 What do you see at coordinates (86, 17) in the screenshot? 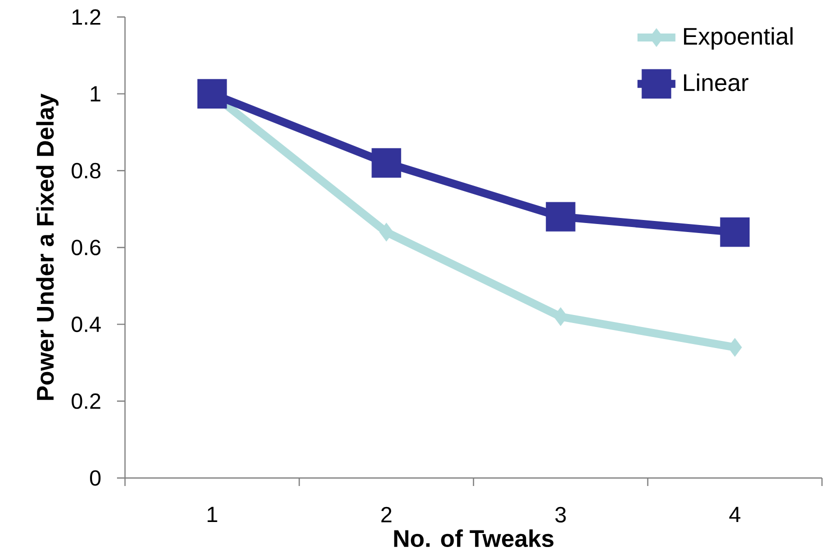
I see `y-tick-label: 1.2` at bounding box center [86, 17].